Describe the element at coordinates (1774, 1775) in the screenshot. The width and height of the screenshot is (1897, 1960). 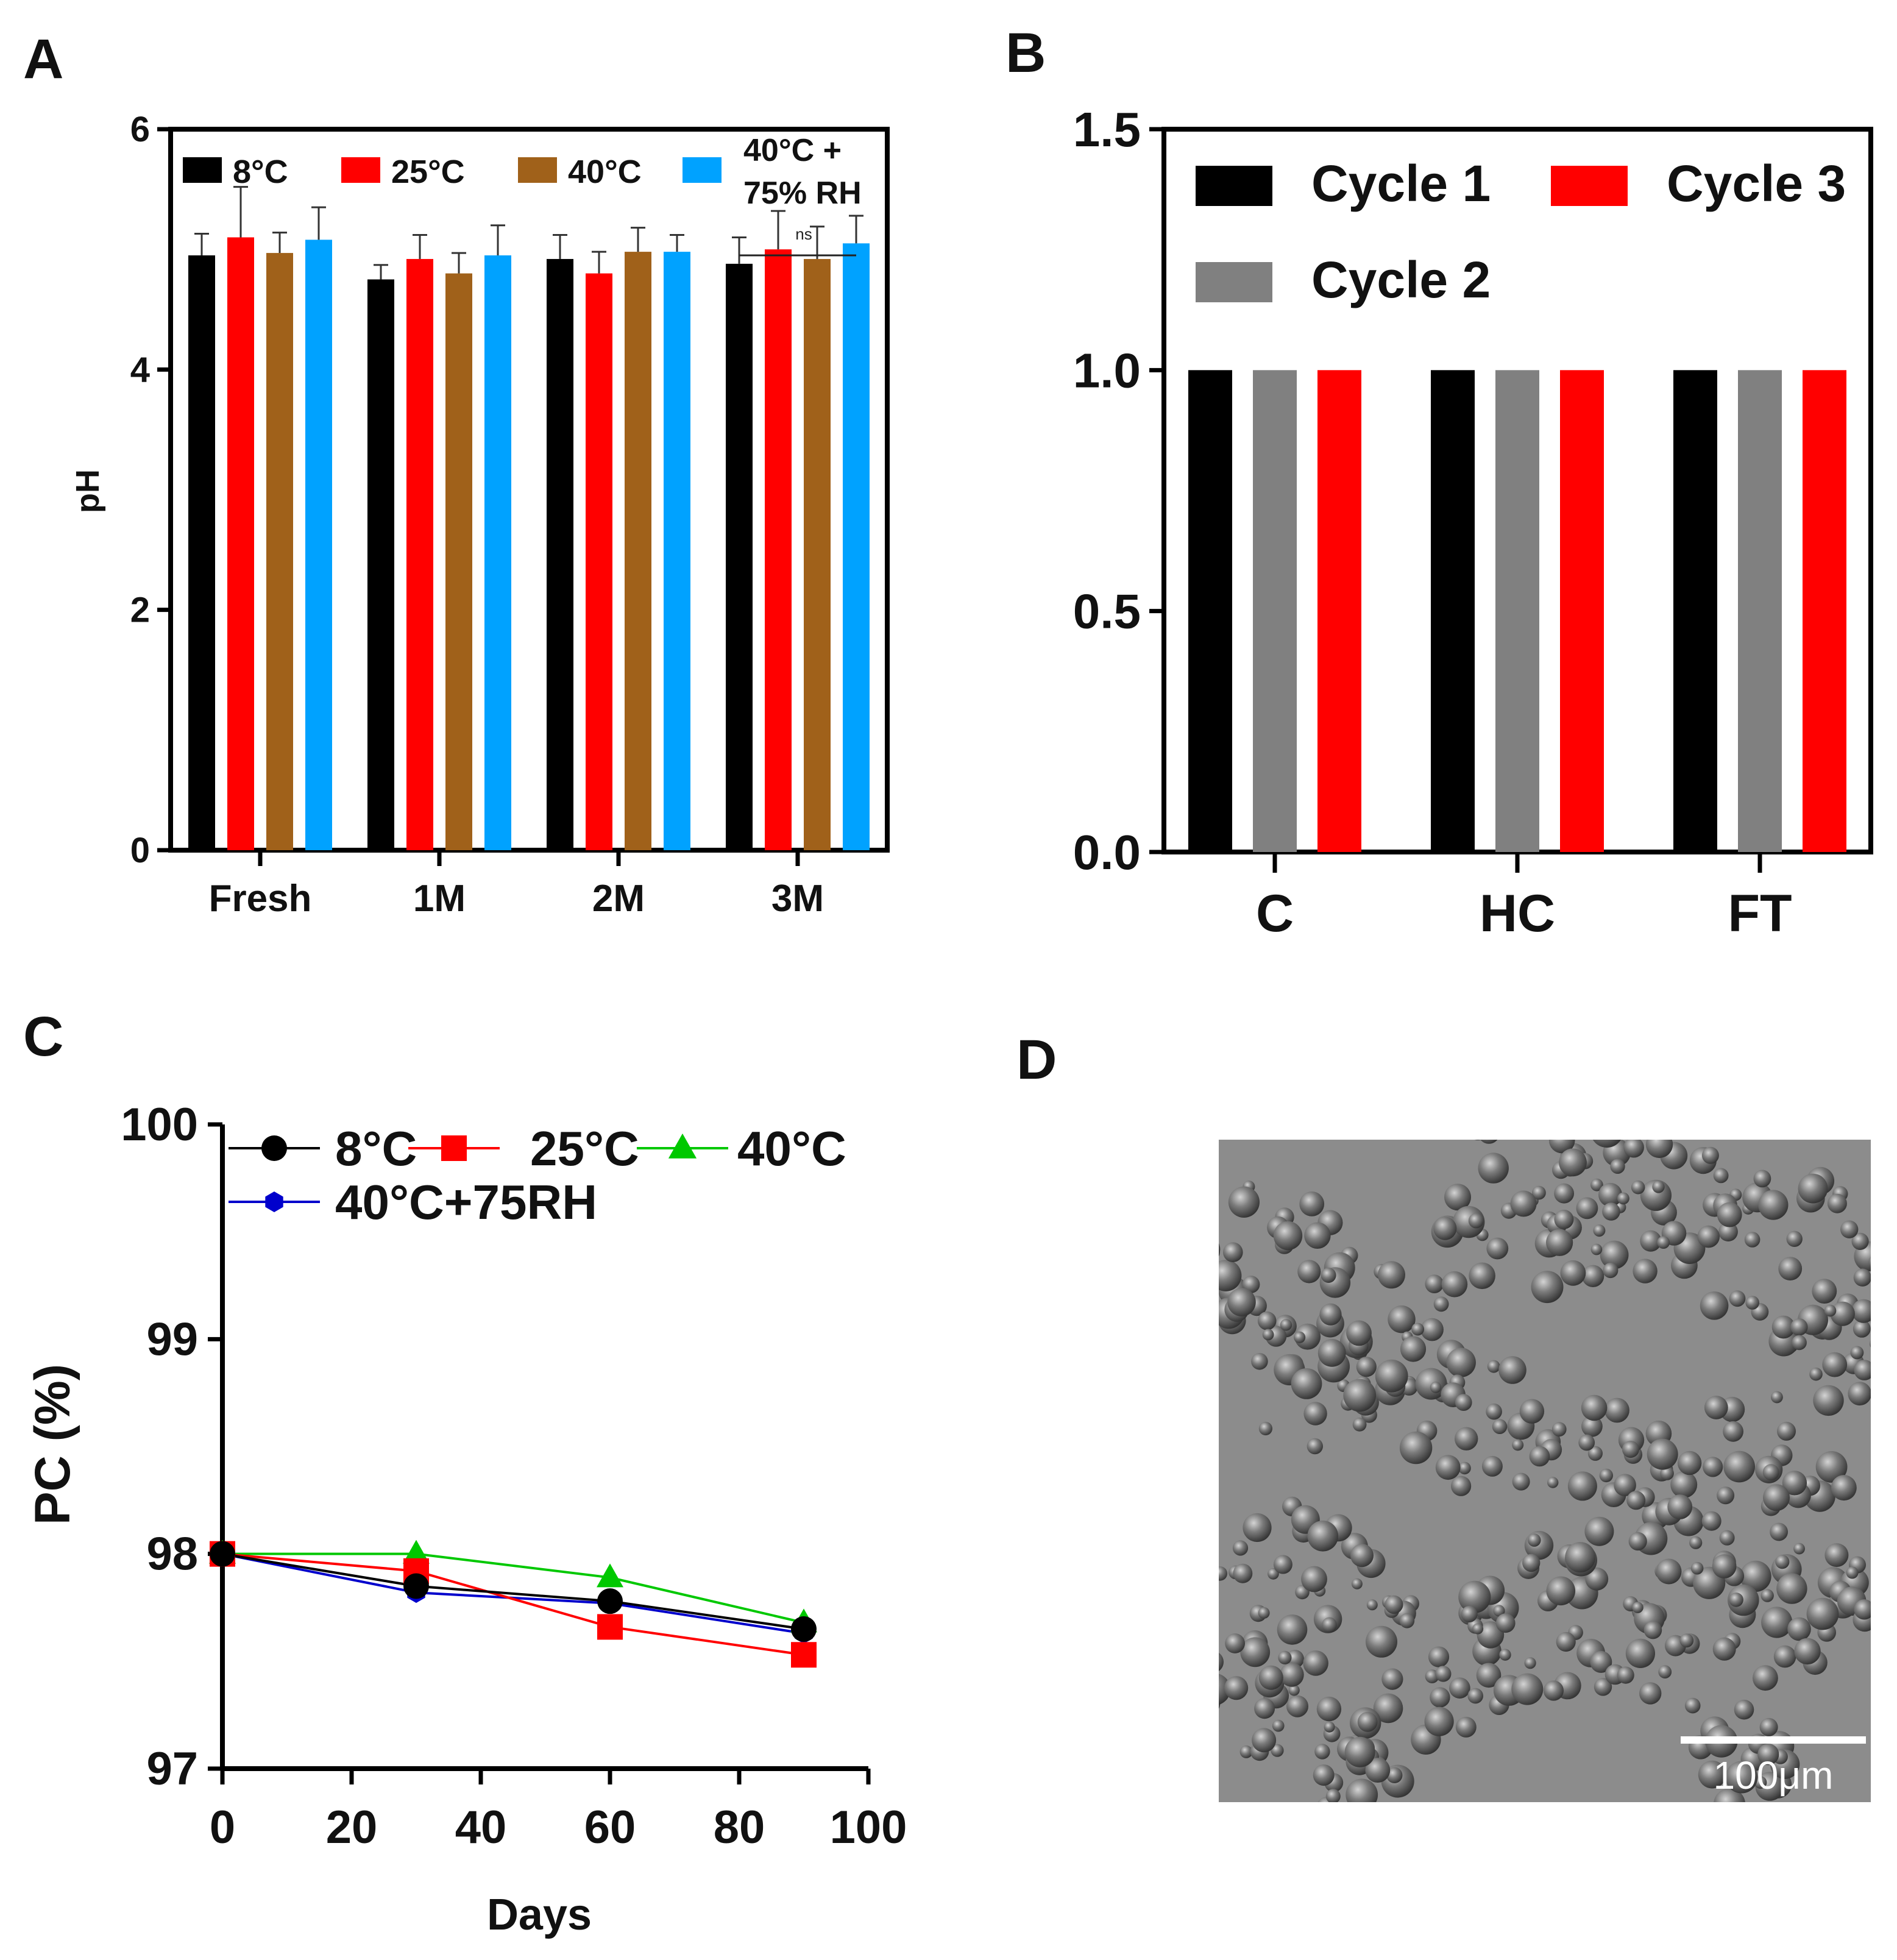
I see `scale-bar-label: 100μm` at that location.